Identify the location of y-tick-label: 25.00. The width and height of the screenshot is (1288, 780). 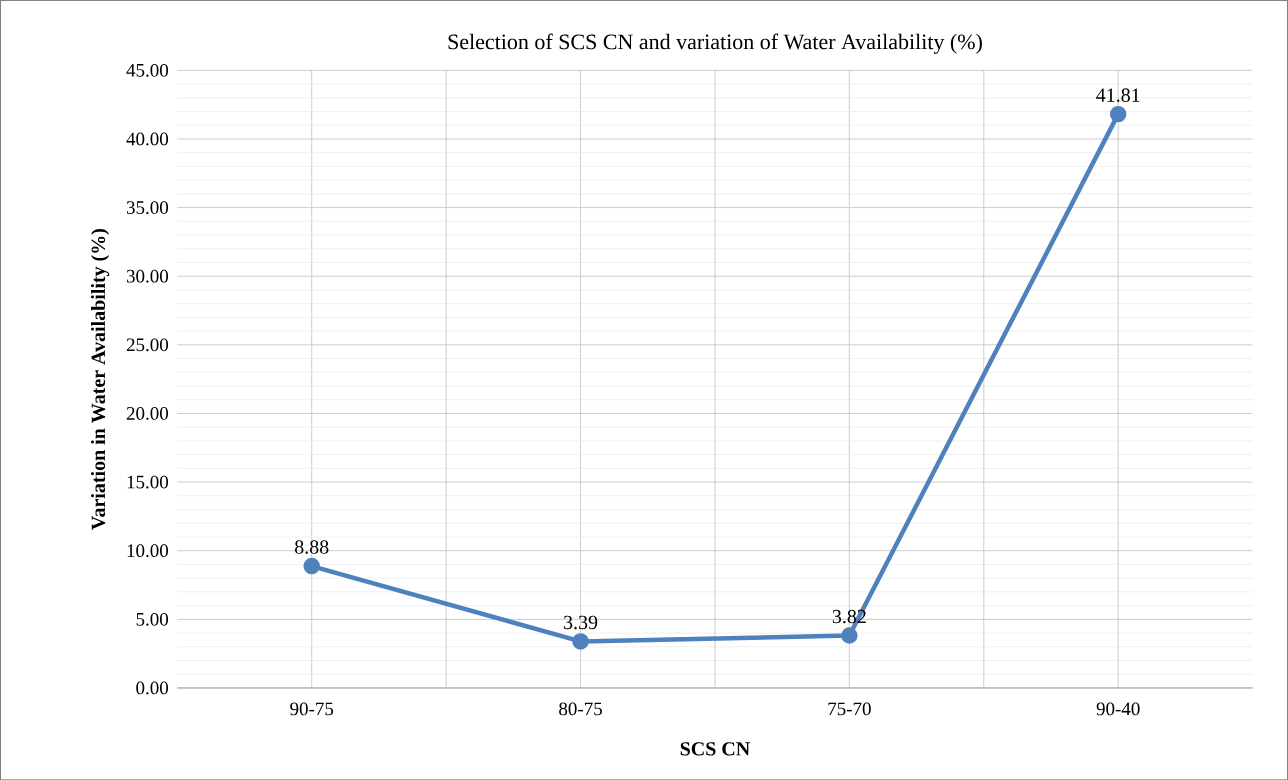
(147, 345).